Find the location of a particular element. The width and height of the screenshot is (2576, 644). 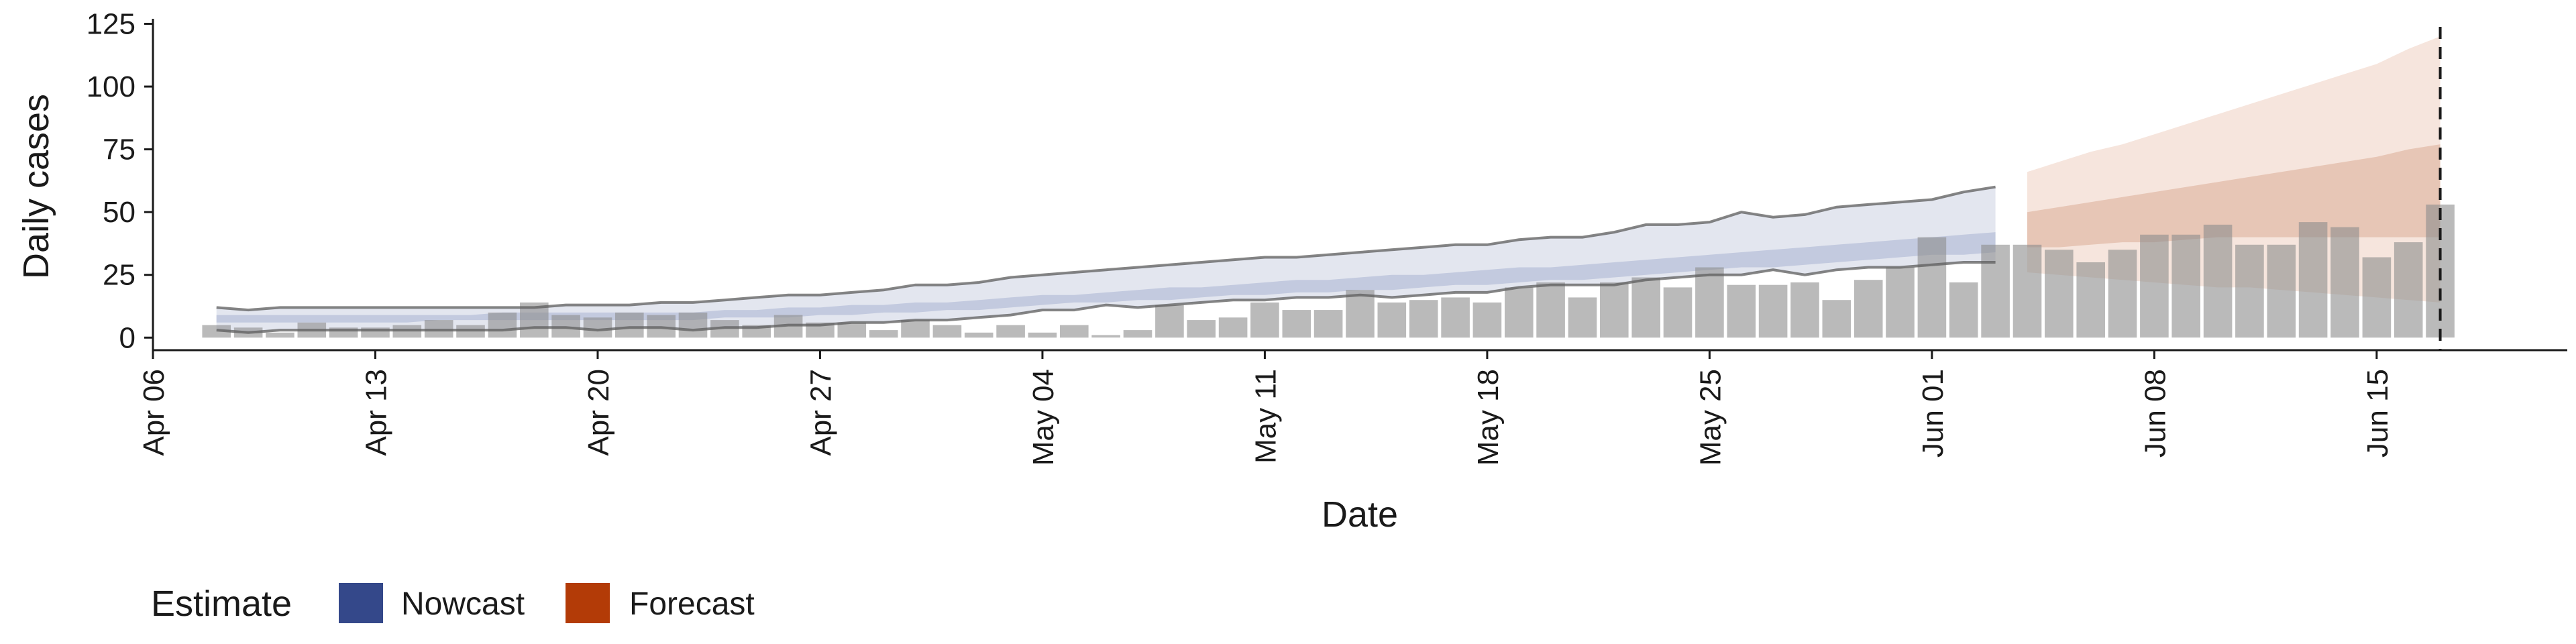

x-tick-label: Apr 13 is located at coordinates (376, 412).